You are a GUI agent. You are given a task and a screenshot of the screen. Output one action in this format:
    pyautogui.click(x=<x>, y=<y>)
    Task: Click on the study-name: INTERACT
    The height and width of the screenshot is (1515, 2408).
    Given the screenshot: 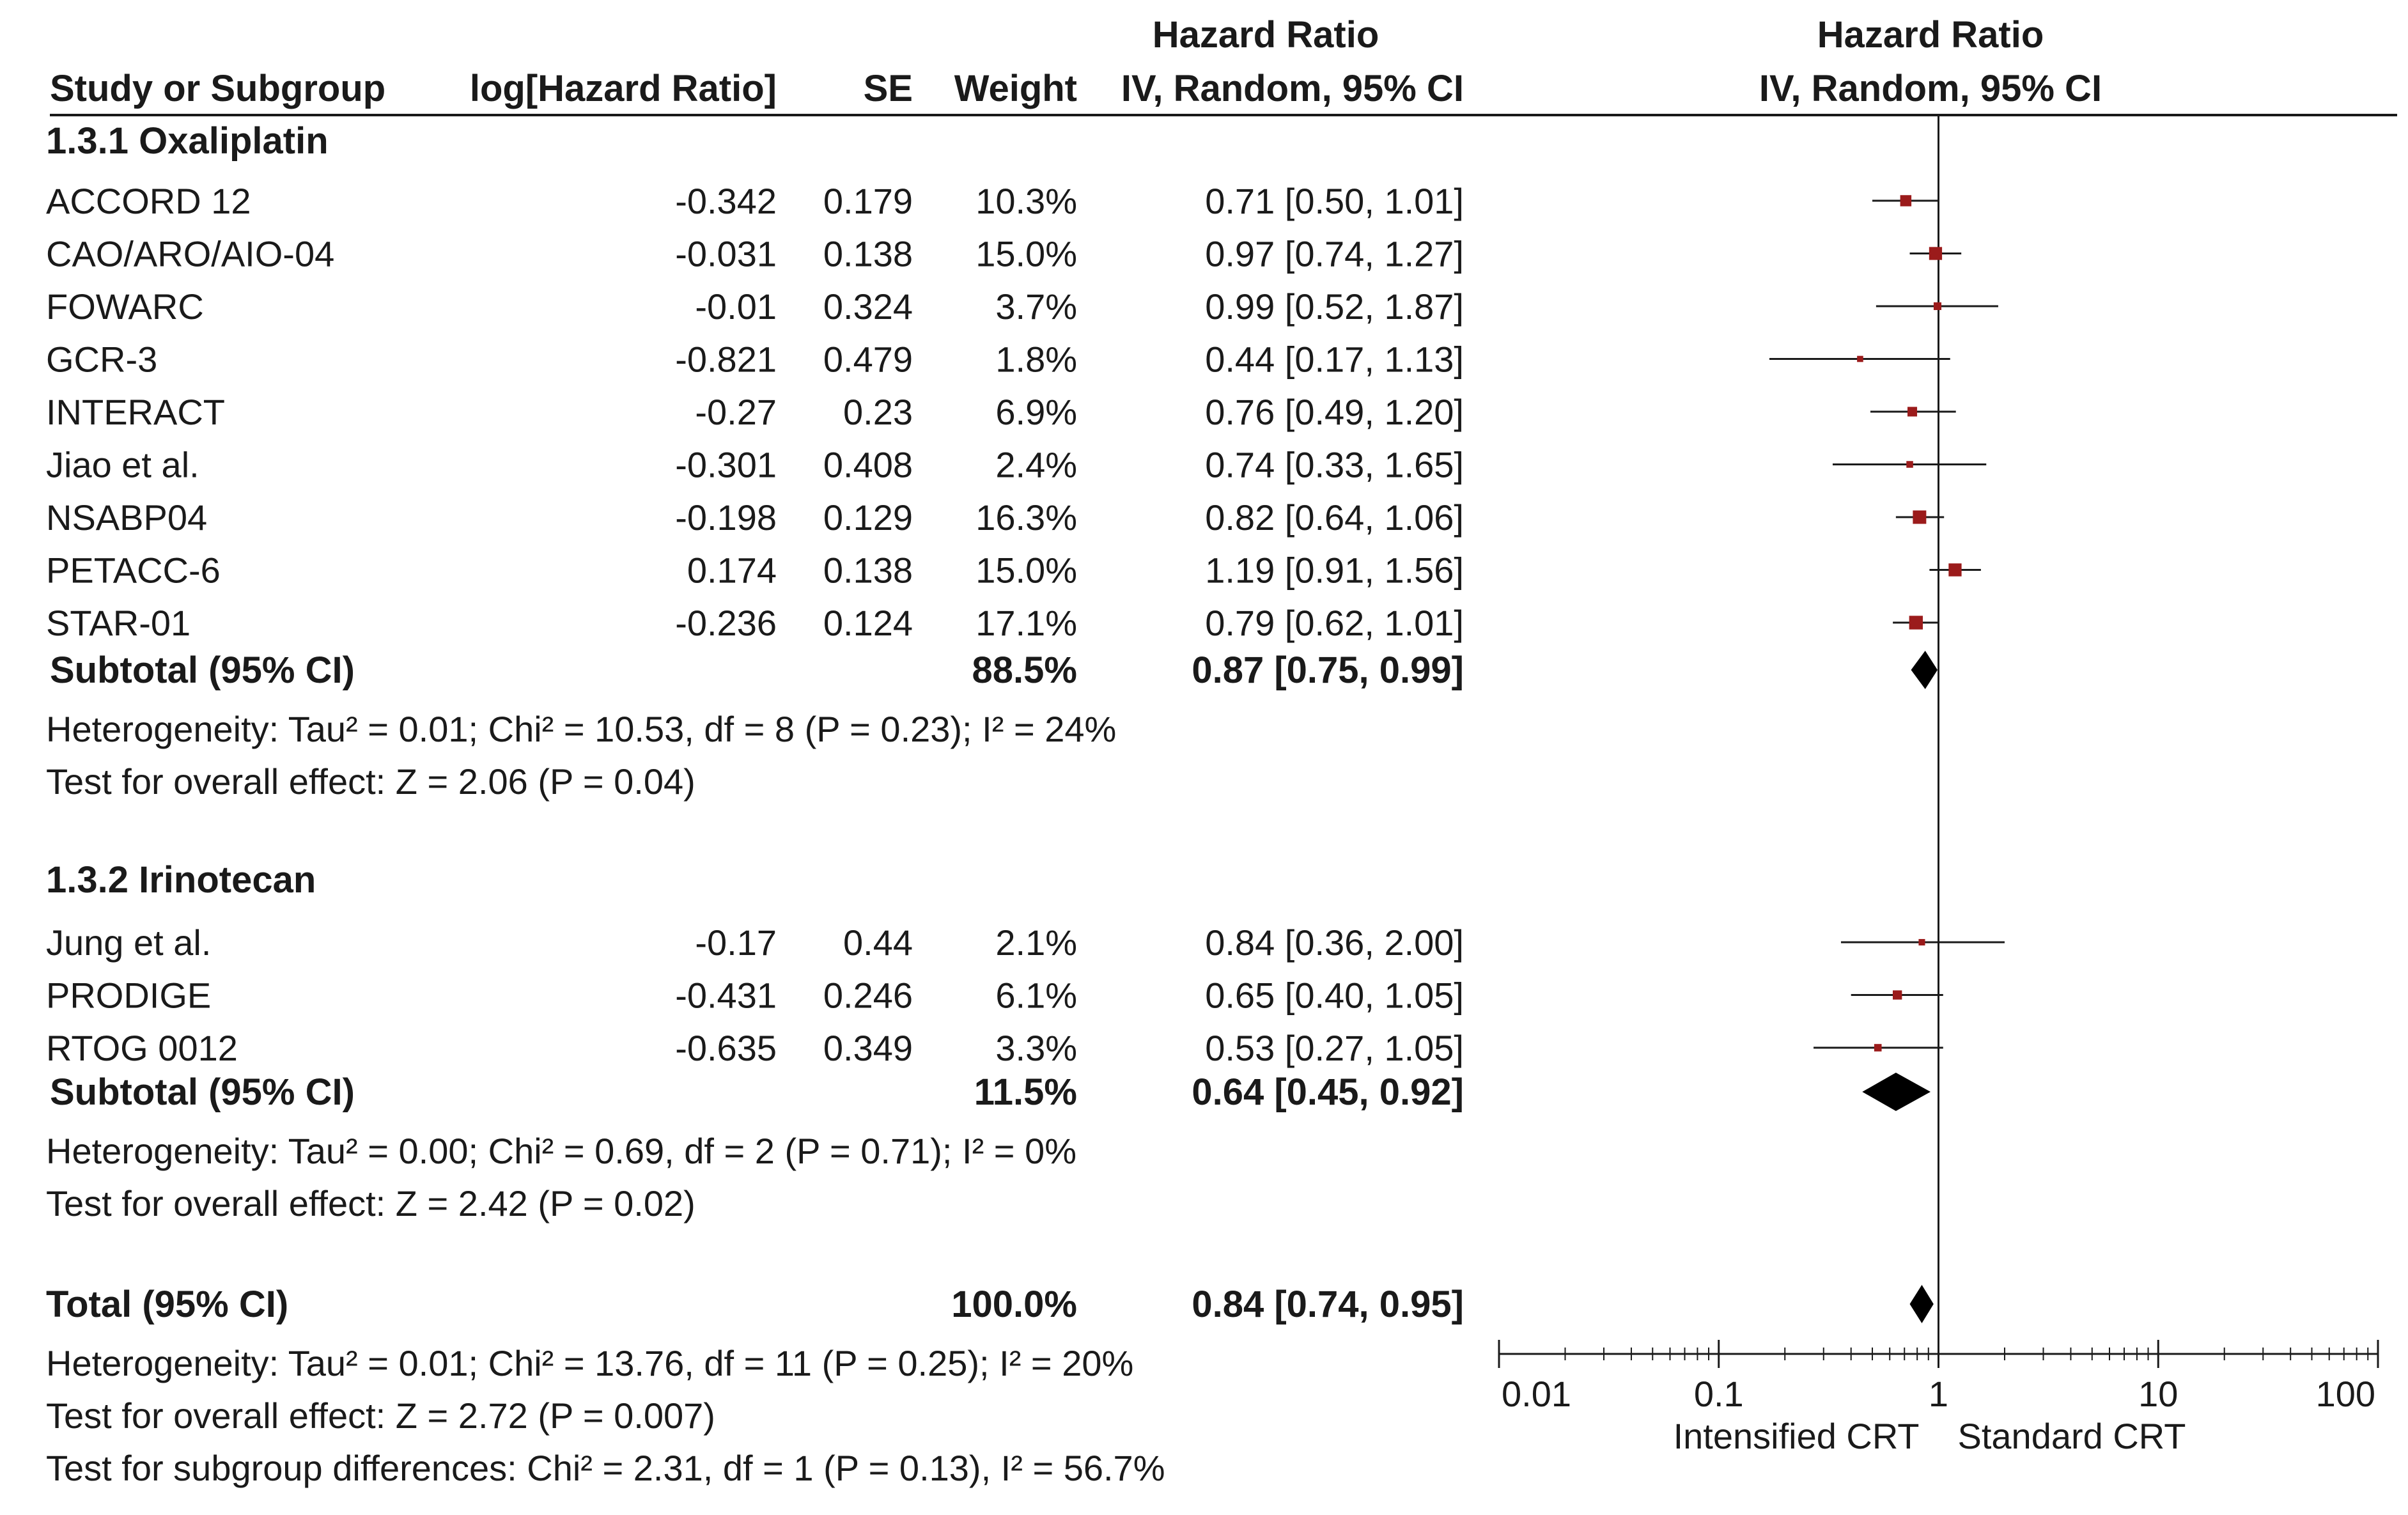 What is the action you would take?
    pyautogui.click(x=135, y=412)
    